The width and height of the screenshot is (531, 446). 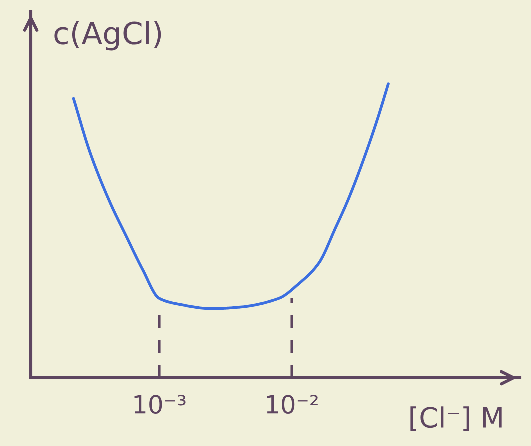 I want to click on y-axis-title: c(AgCl), so click(x=108, y=36).